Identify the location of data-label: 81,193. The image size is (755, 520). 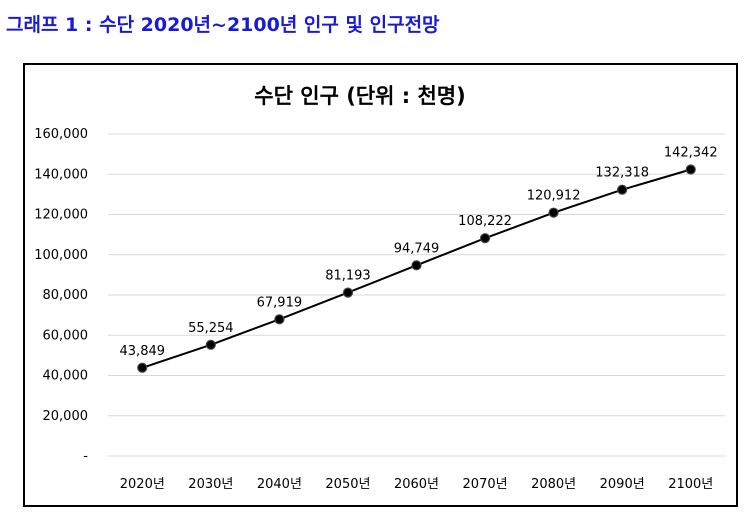
(348, 276).